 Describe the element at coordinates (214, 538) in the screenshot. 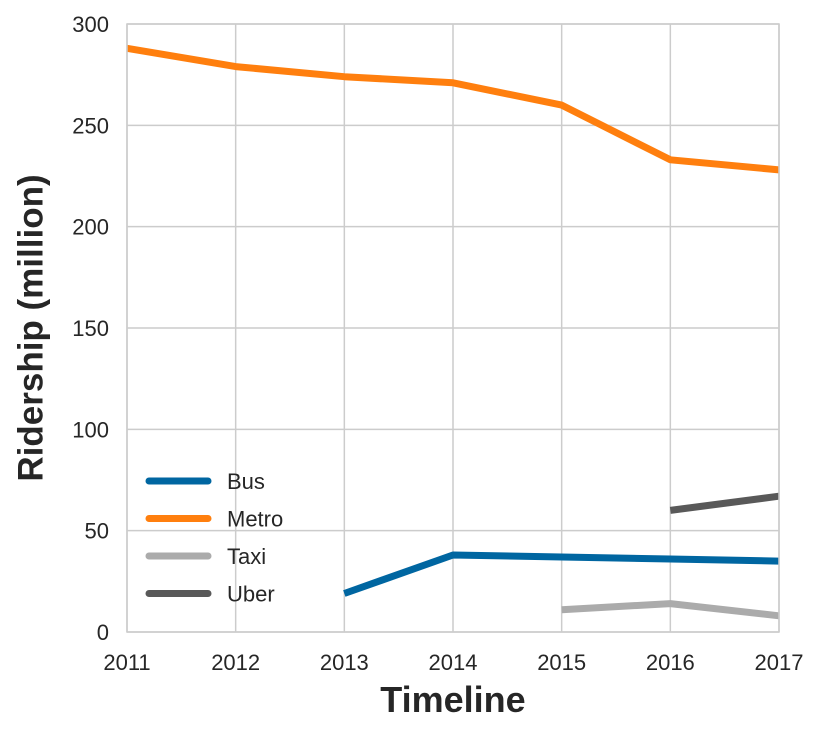

I see `legend: Bus Metro Taxi Uber` at that location.